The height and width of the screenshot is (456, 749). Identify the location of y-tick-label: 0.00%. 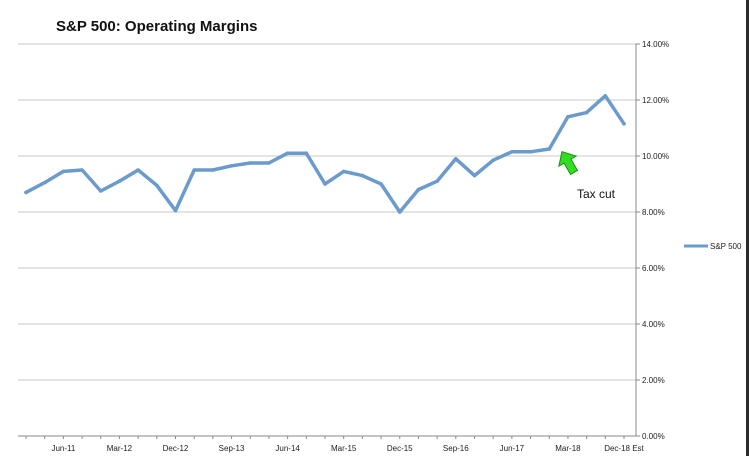
(653, 436).